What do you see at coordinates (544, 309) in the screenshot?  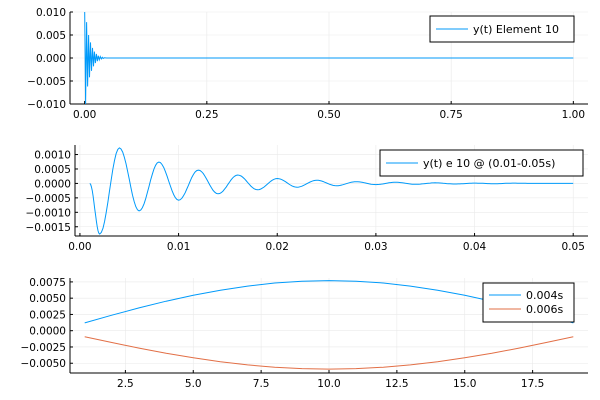 I see `legend-label: 0.006s` at bounding box center [544, 309].